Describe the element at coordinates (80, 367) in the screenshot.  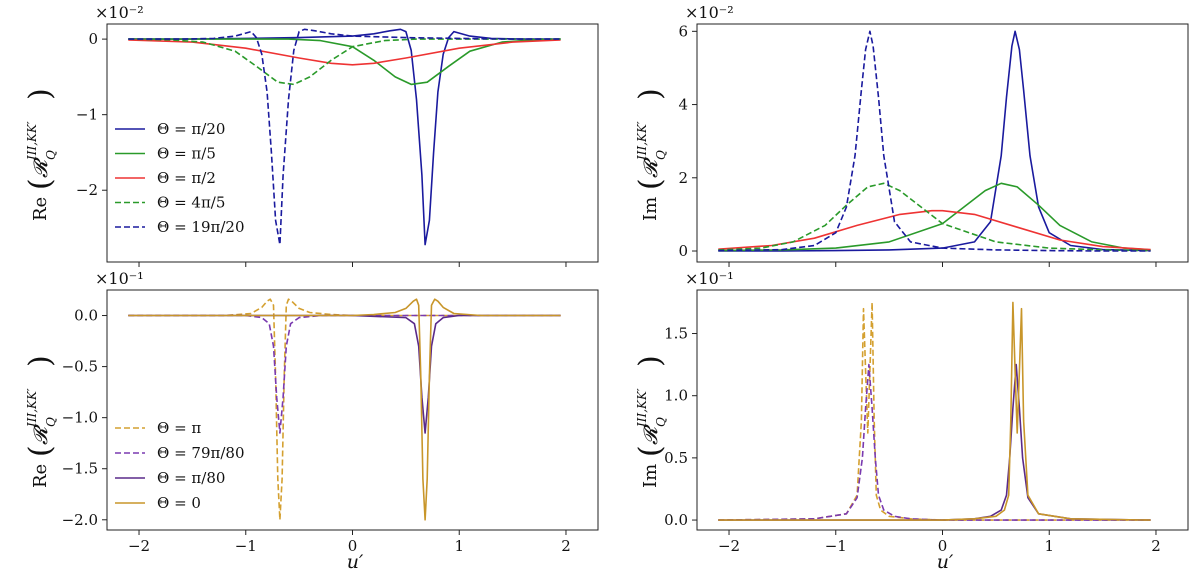
I see `y-tick-label: −0.5` at that location.